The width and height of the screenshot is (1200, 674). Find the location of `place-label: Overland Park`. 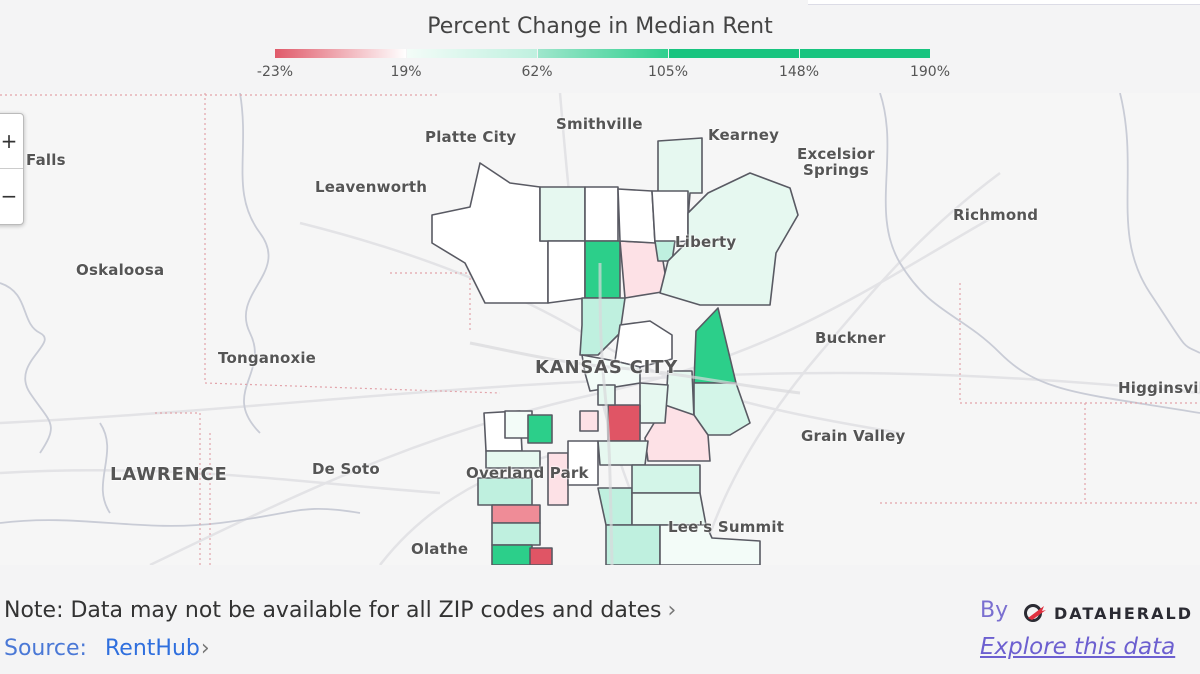

place-label: Overland Park is located at coordinates (527, 473).